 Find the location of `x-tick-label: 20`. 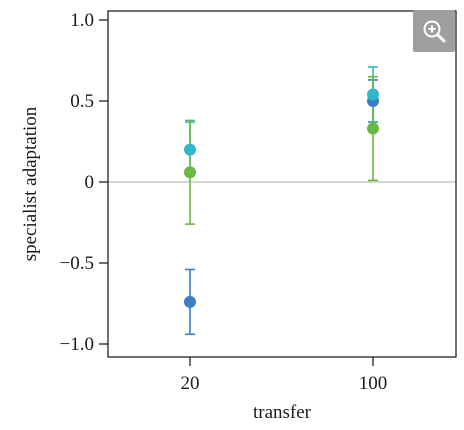

x-tick-label: 20 is located at coordinates (190, 383).